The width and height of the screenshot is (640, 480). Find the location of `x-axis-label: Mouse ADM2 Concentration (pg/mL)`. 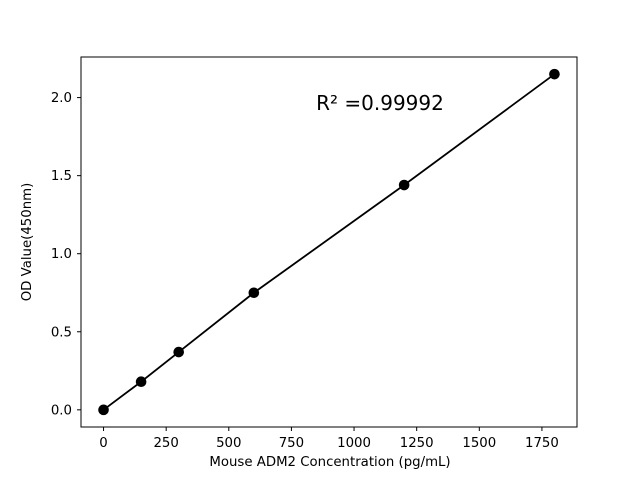

x-axis-label: Mouse ADM2 Concentration (pg/mL) is located at coordinates (329, 462).